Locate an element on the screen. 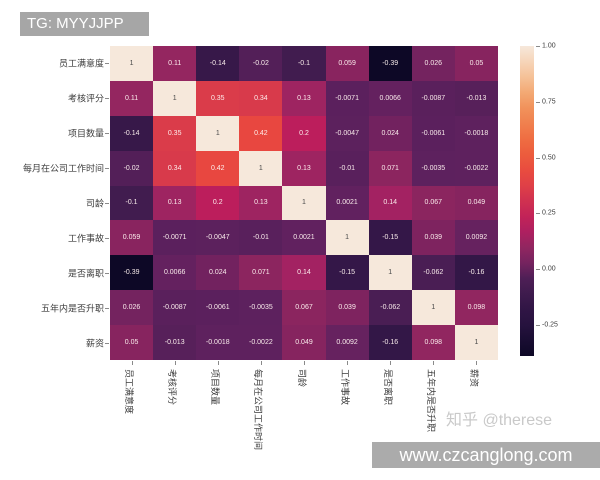  heatmap-cell-7-7: 1 is located at coordinates (433, 308).